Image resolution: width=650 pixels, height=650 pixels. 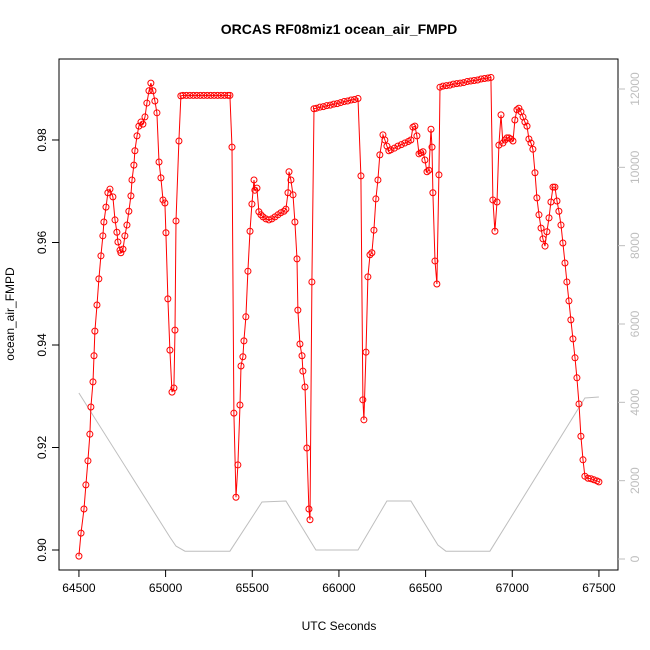 I want to click on x-tick-label: 65000, so click(x=166, y=588).